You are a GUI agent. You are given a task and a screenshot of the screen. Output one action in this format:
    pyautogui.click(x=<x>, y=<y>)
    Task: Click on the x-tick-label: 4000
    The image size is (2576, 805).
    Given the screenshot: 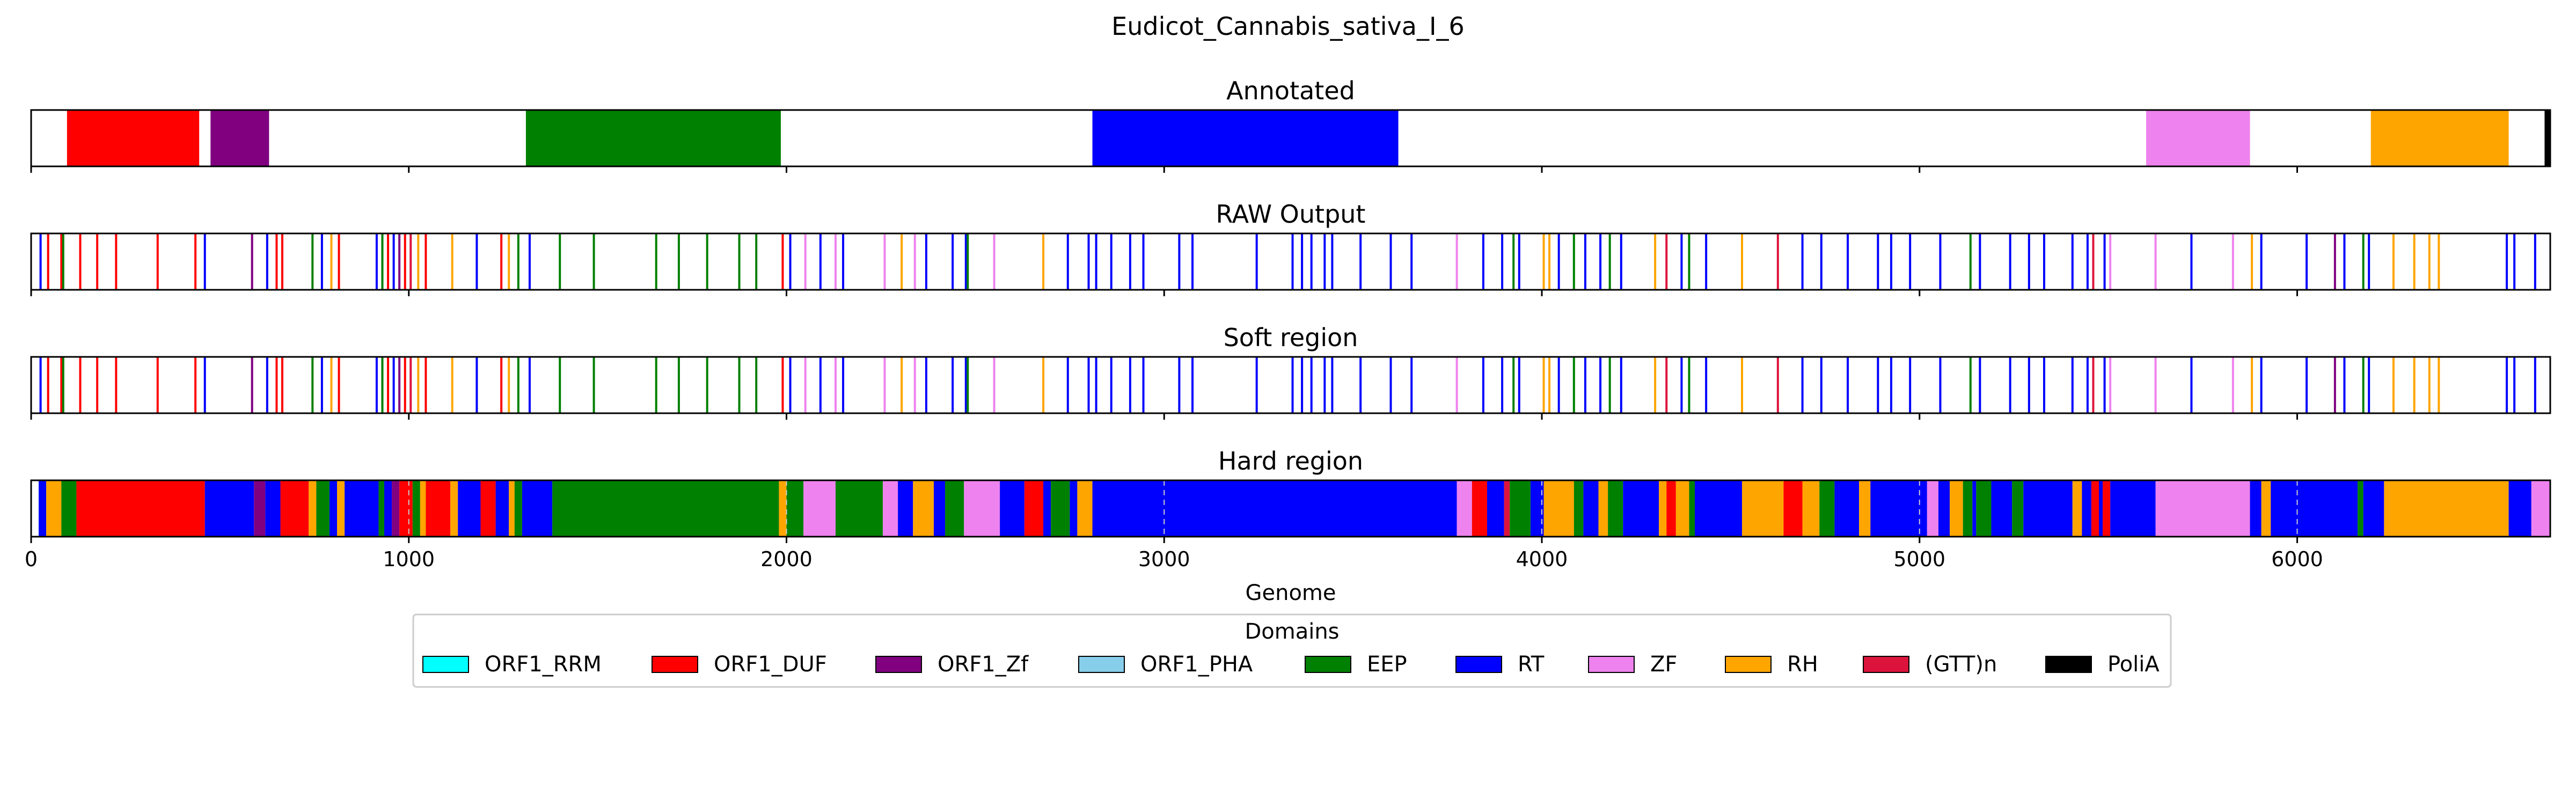 What is the action you would take?
    pyautogui.click(x=1542, y=559)
    